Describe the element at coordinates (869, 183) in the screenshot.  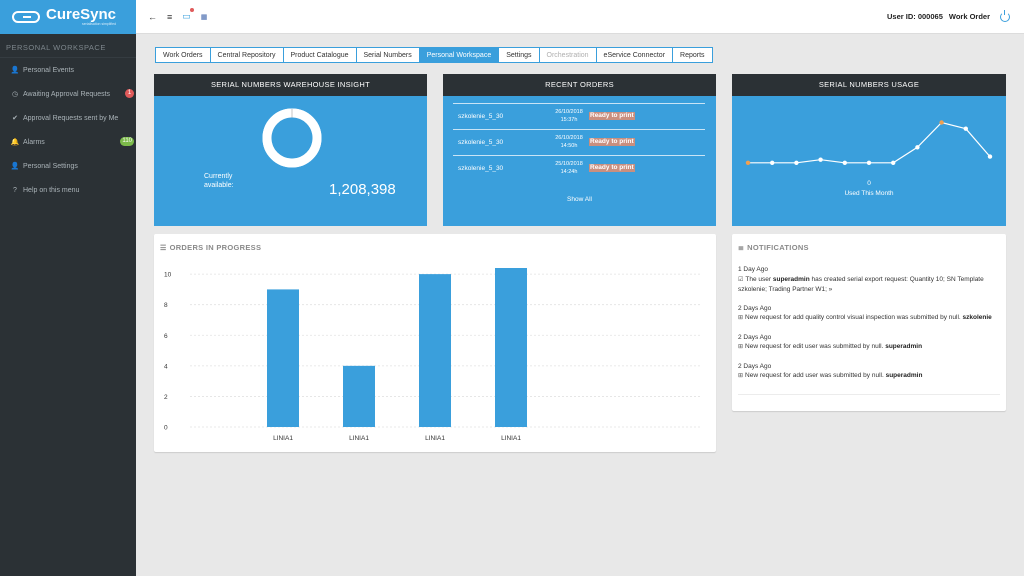
I see `usage-value: 0` at that location.